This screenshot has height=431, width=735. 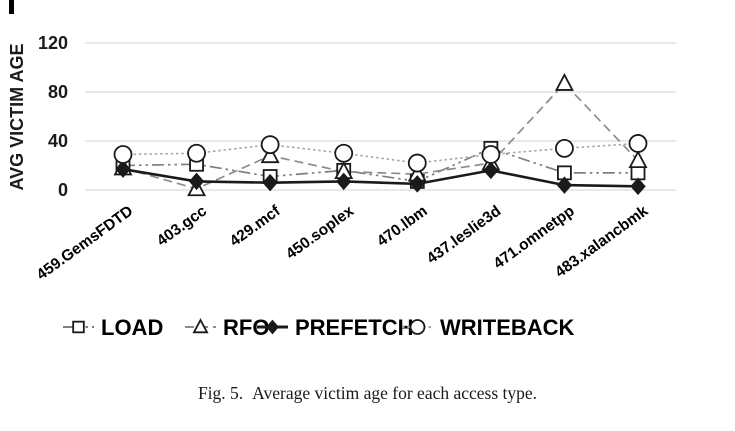 What do you see at coordinates (11, 7) in the screenshot?
I see `artifact-mark` at bounding box center [11, 7].